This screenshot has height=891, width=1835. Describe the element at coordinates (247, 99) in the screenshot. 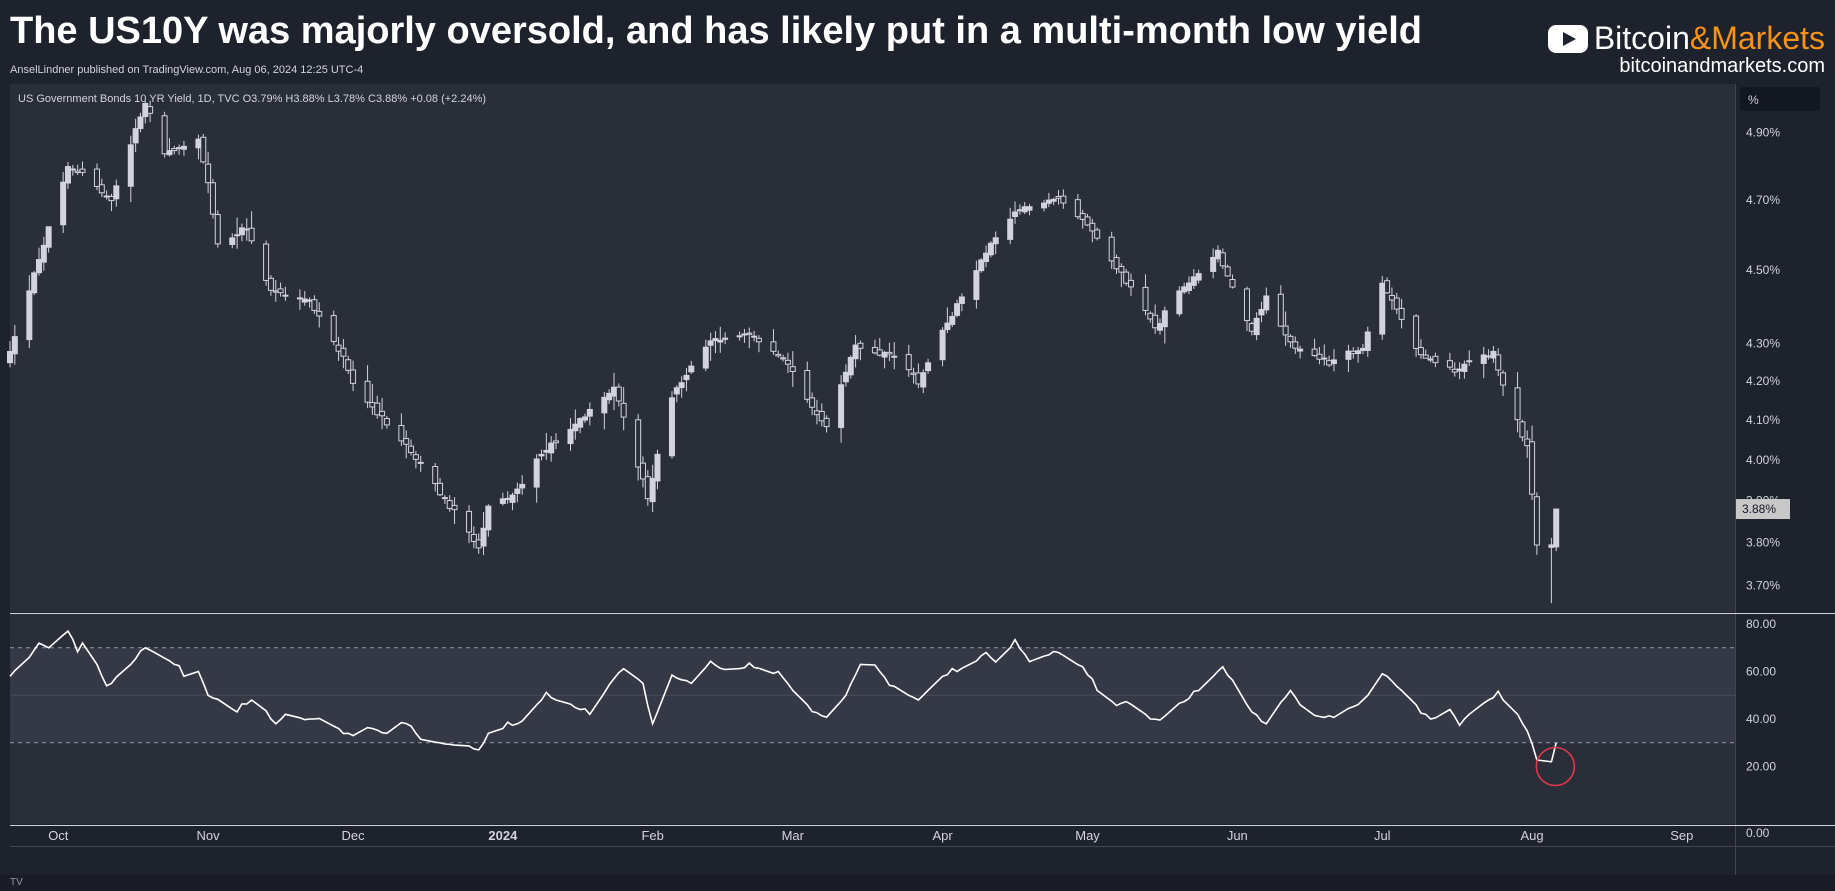

I see `legend-part: O` at that location.